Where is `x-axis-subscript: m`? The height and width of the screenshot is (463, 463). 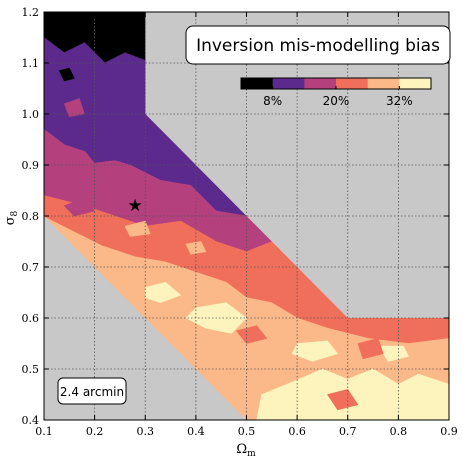
x-axis-subscript: m is located at coordinates (251, 454).